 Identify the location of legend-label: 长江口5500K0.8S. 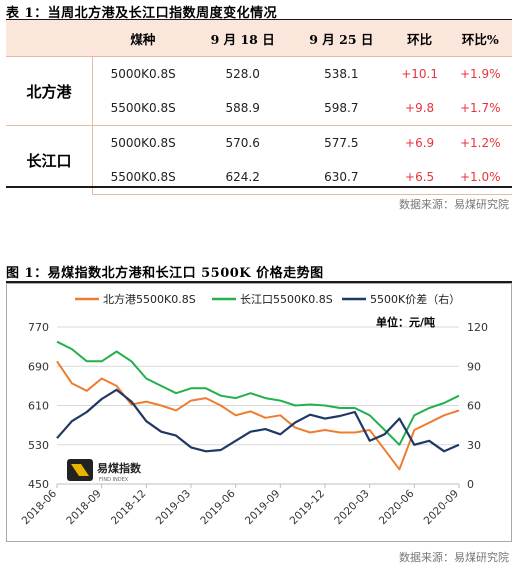
(286, 299).